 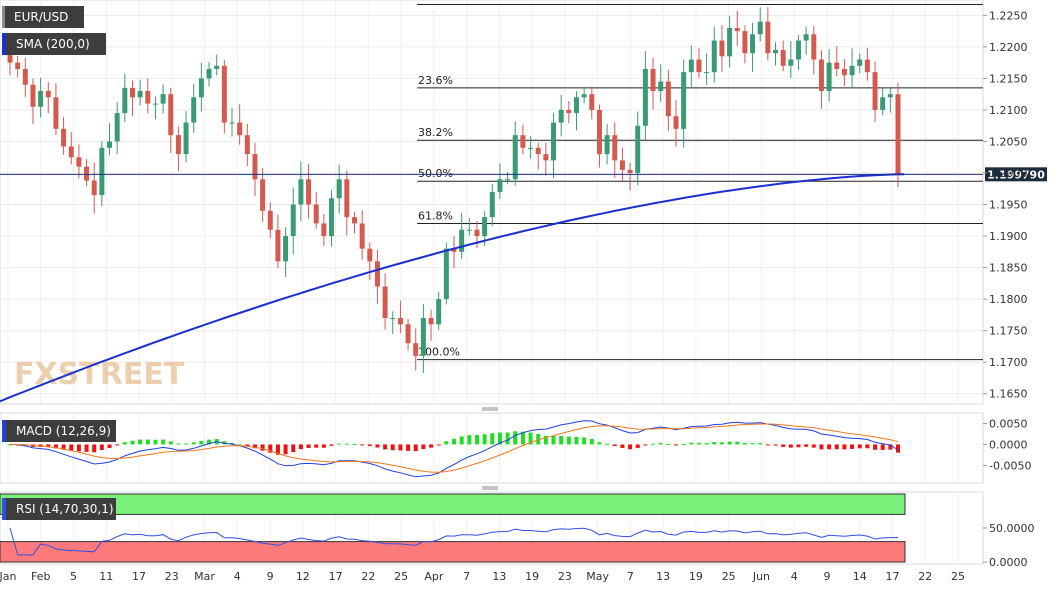 I want to click on time-tick-label: 19, so click(x=532, y=576).